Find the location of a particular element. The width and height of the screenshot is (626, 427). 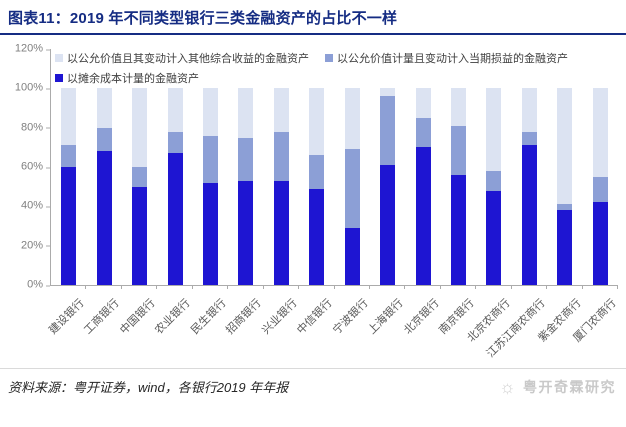

figure-title: 图表11：2019 年不同类型银行三类金融资产的占比不一样 is located at coordinates (203, 18).